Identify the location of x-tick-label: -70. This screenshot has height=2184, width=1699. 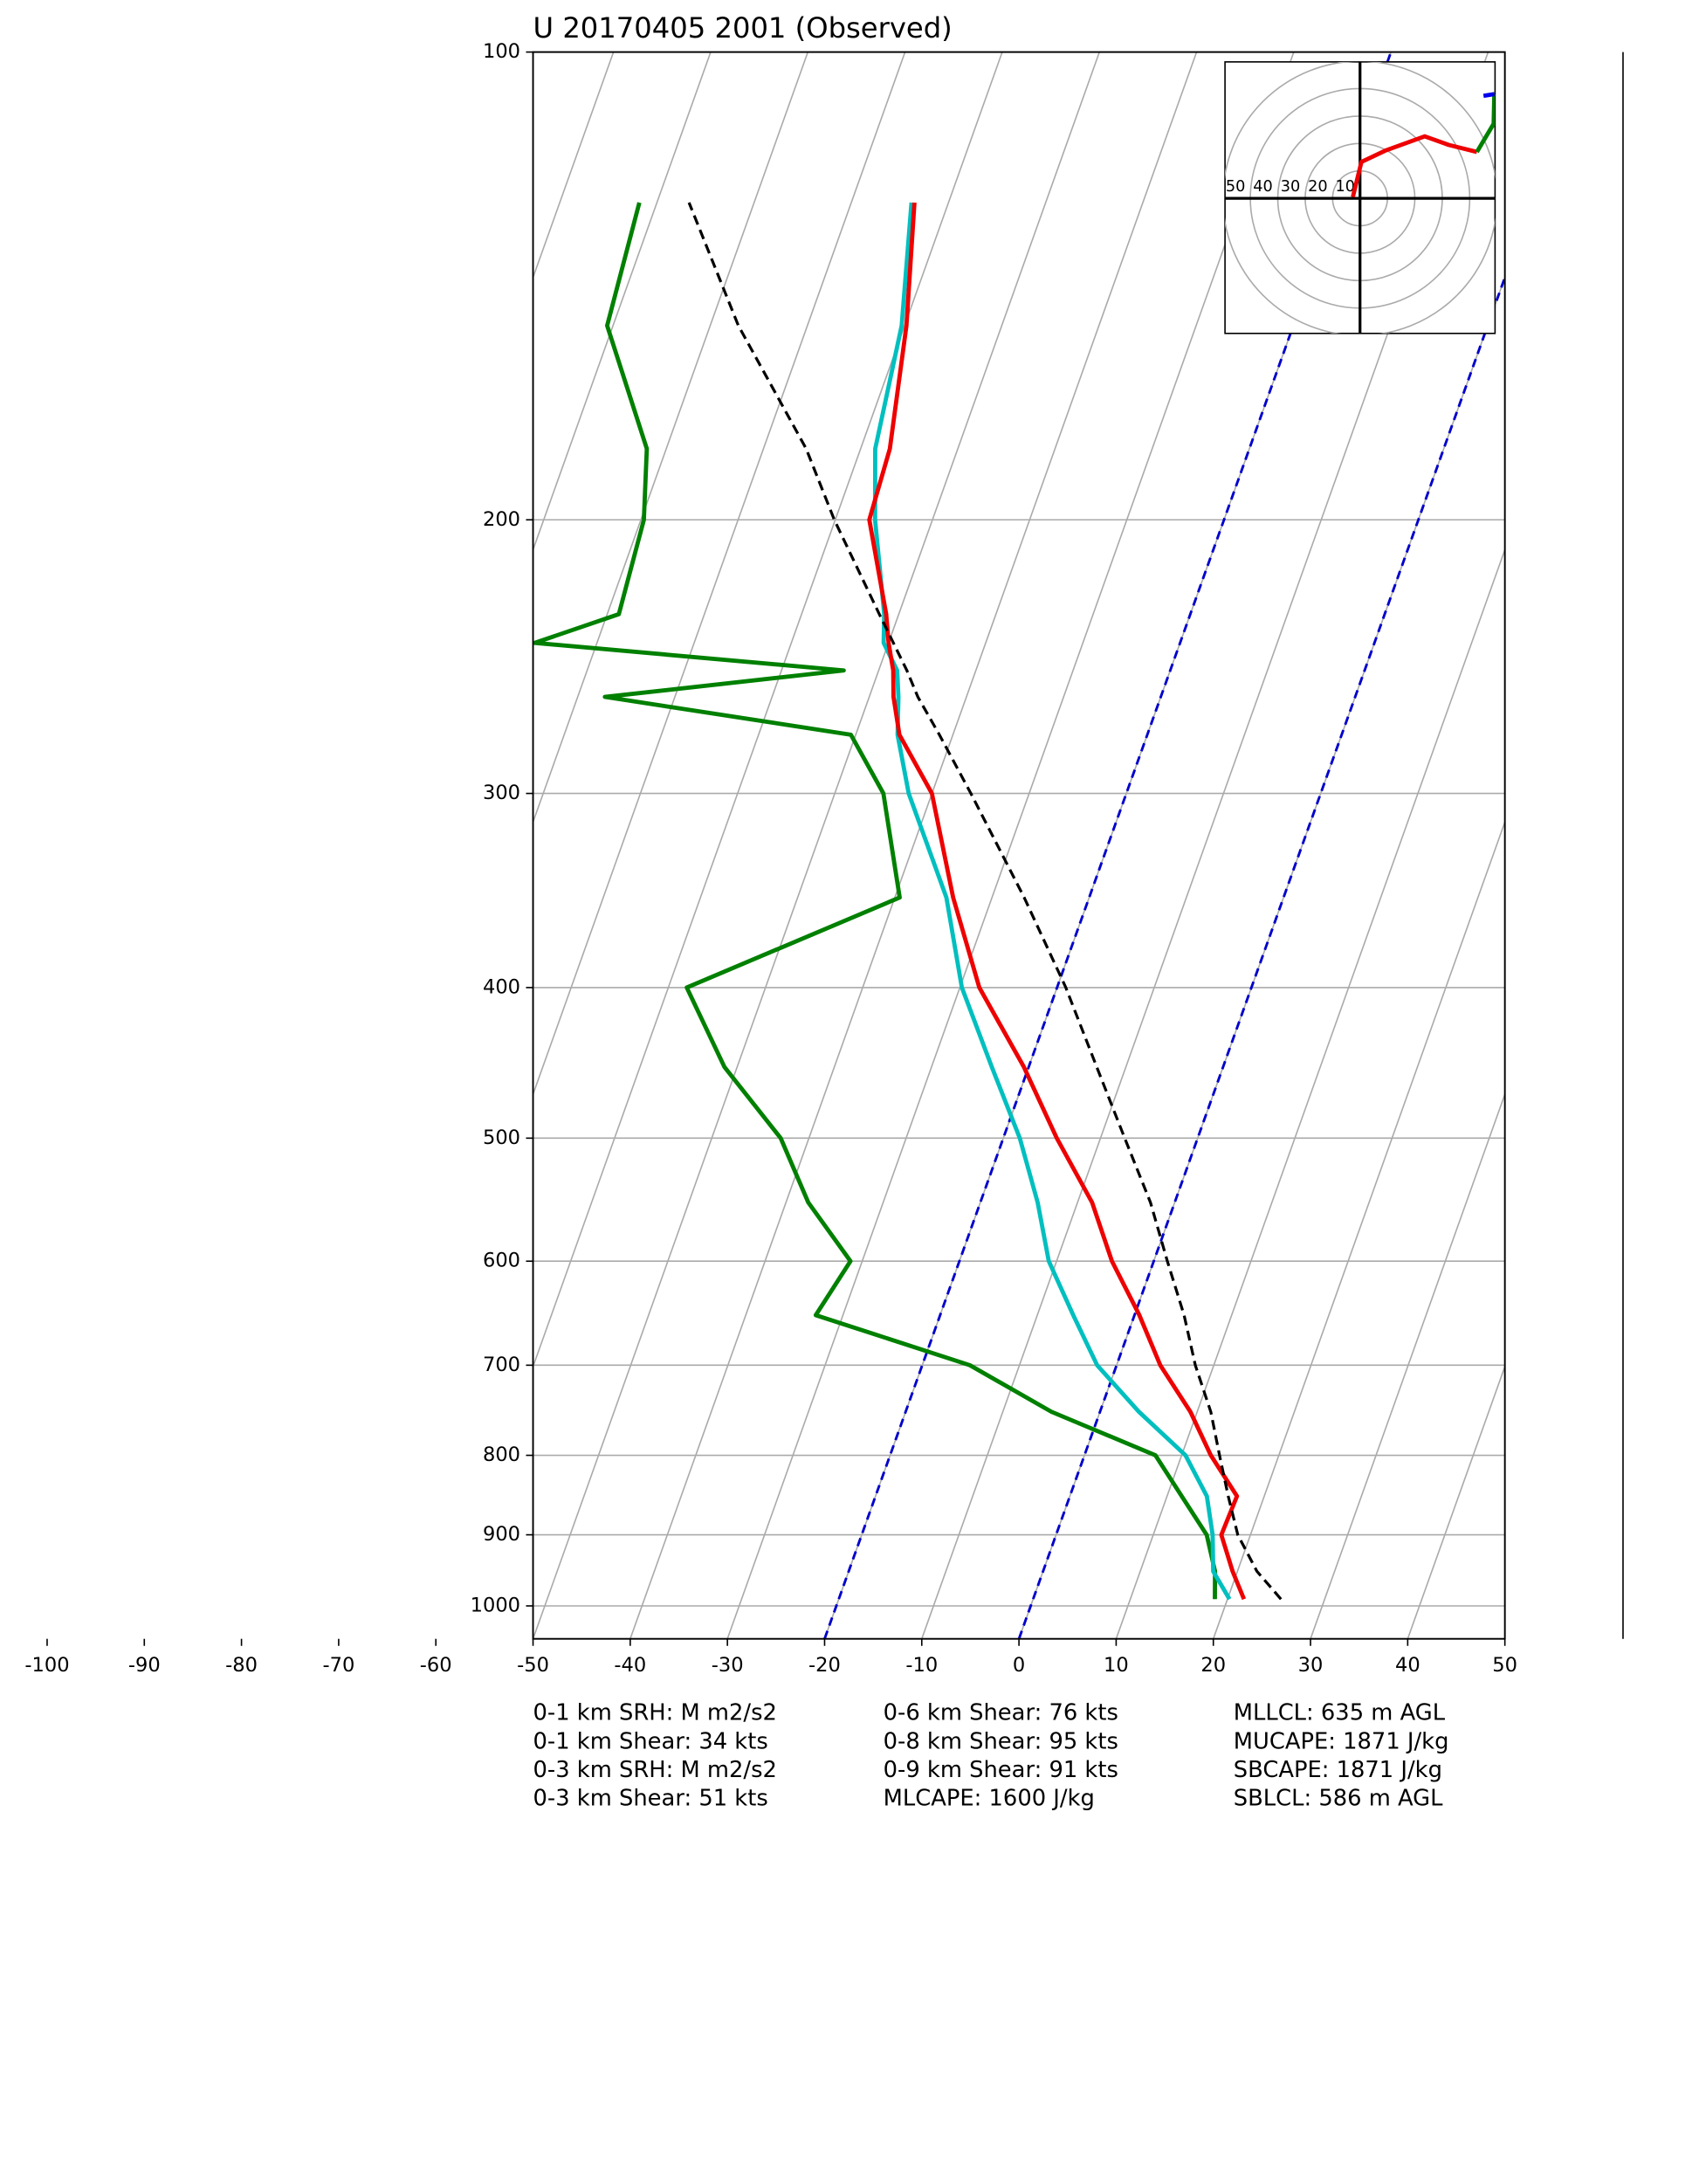
(338, 1665).